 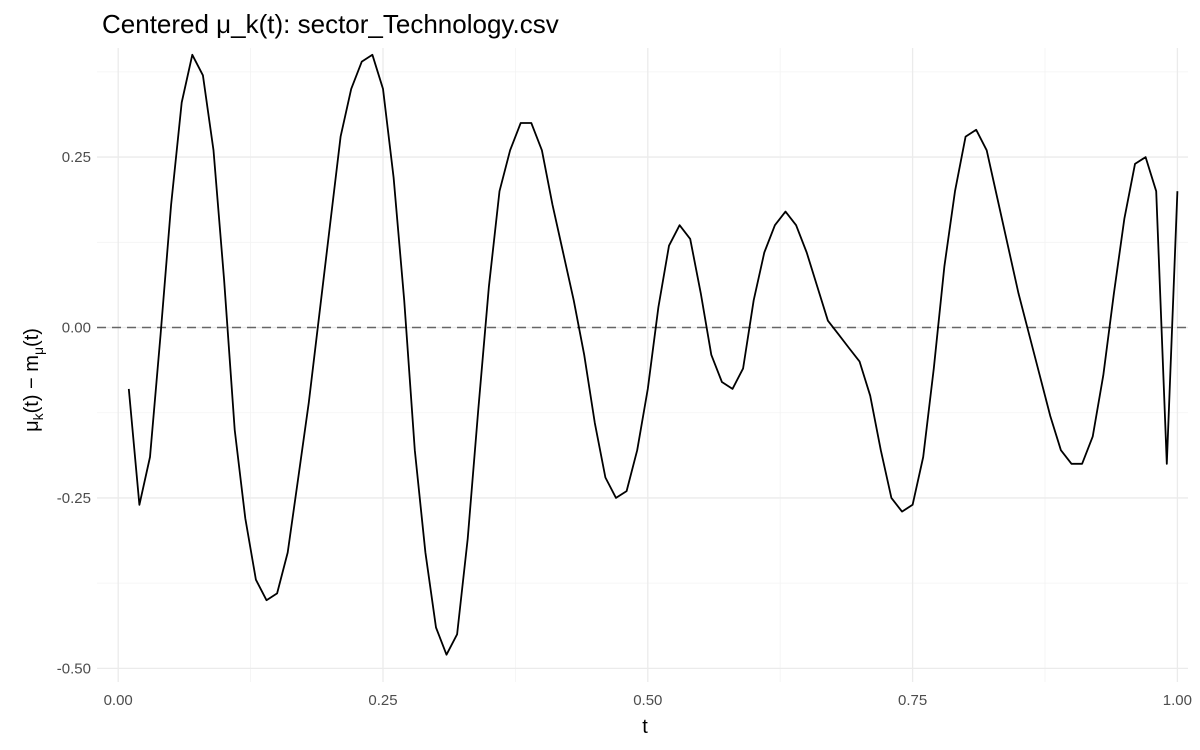 I want to click on x-tick-label: 1.00, so click(x=1177, y=700).